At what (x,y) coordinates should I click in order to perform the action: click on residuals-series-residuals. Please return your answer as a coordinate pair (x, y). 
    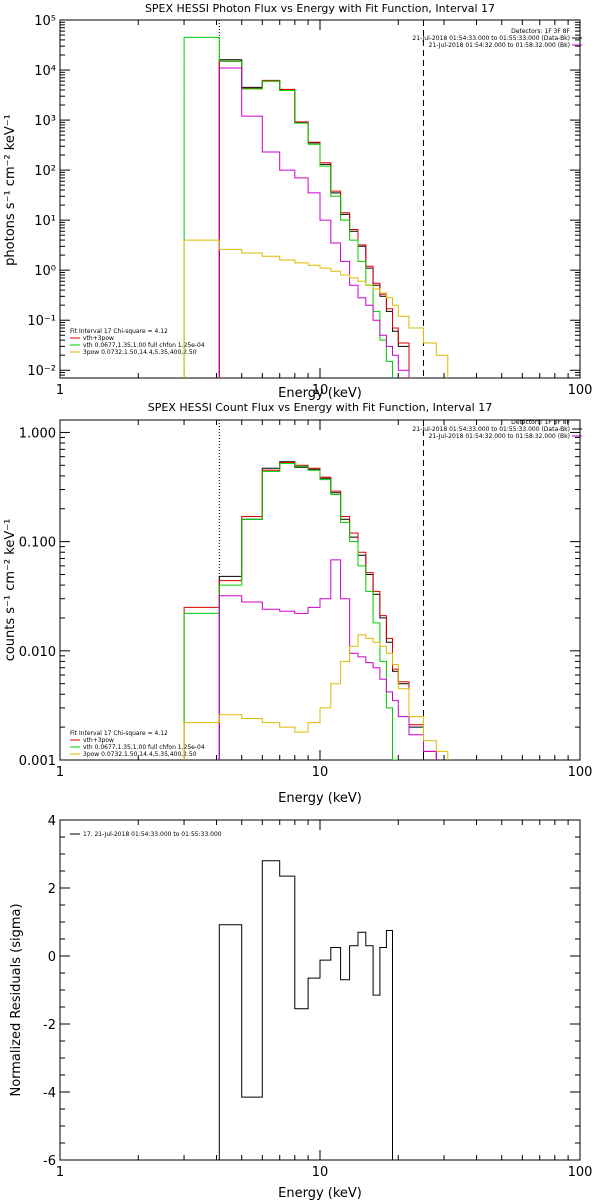
    Looking at the image, I should click on (305, 1010).